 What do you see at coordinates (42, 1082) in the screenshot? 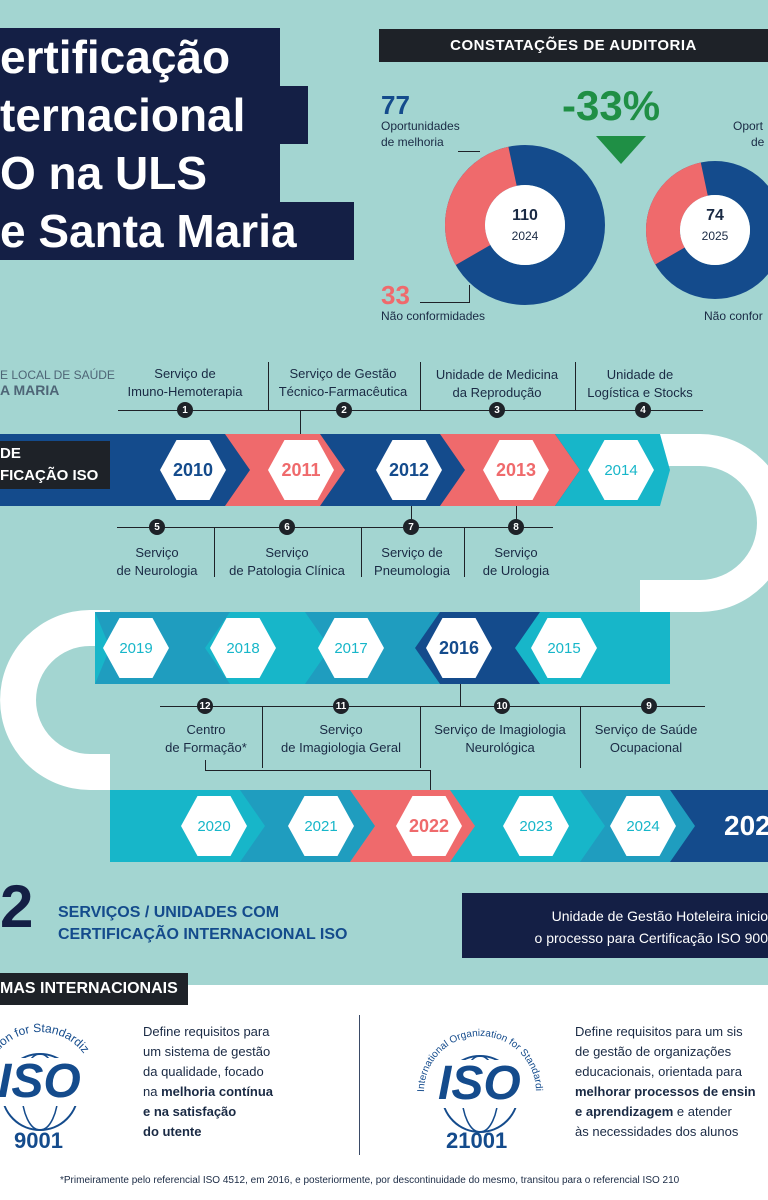
I see `iso-9001-logo-text: ISO` at bounding box center [42, 1082].